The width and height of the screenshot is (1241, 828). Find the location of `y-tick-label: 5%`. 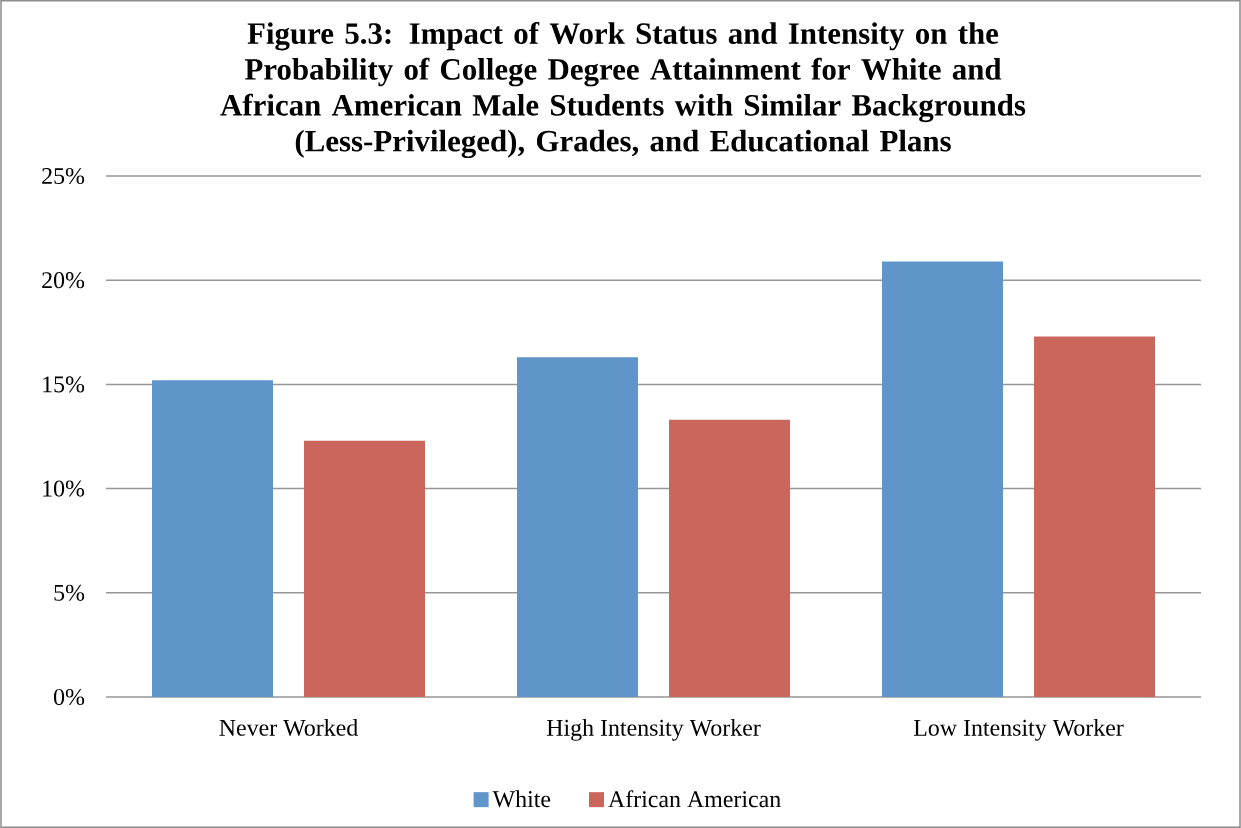

y-tick-label: 5% is located at coordinates (69, 592).